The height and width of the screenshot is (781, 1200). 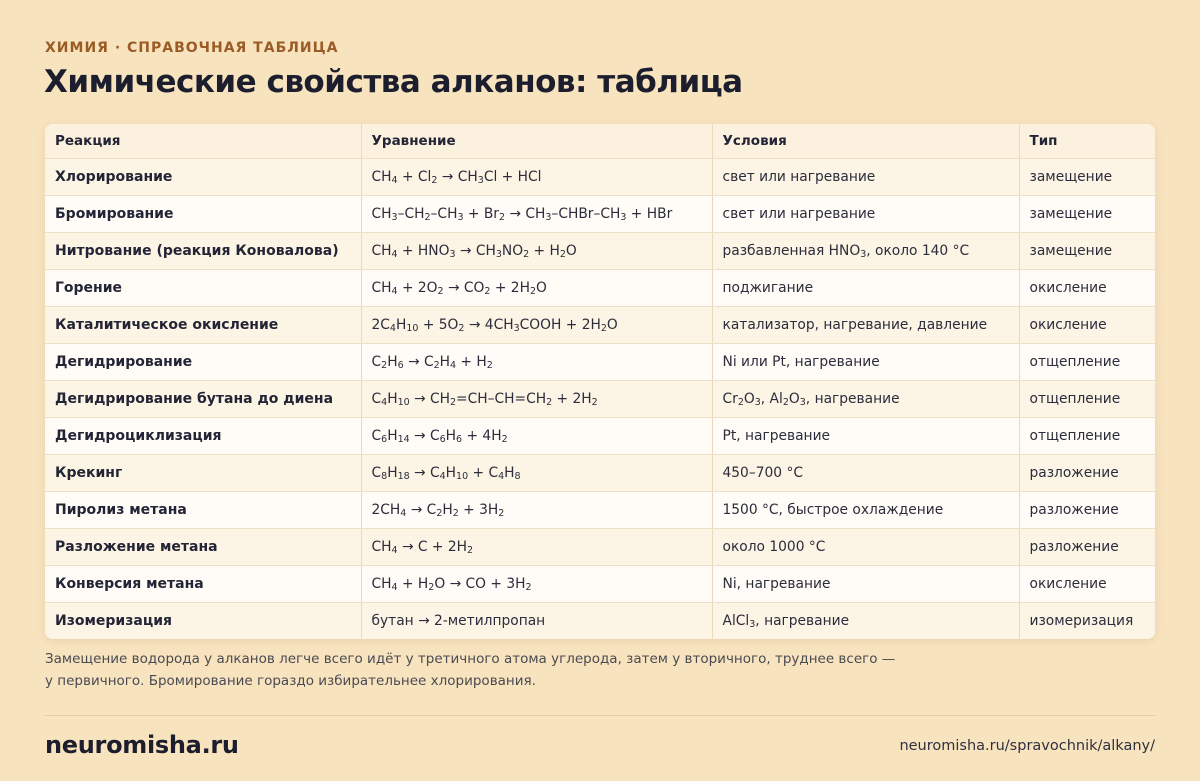 What do you see at coordinates (537, 473) in the screenshot?
I see `cell-equation: C8H18 → C4H10 + C4H8` at bounding box center [537, 473].